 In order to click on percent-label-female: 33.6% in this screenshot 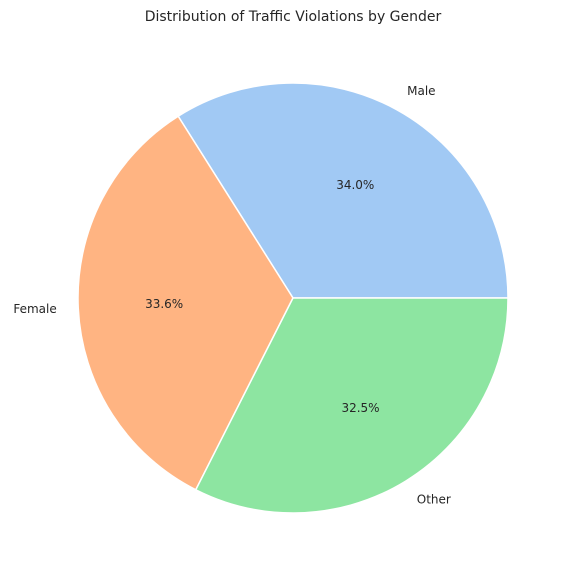, I will do `click(164, 304)`.